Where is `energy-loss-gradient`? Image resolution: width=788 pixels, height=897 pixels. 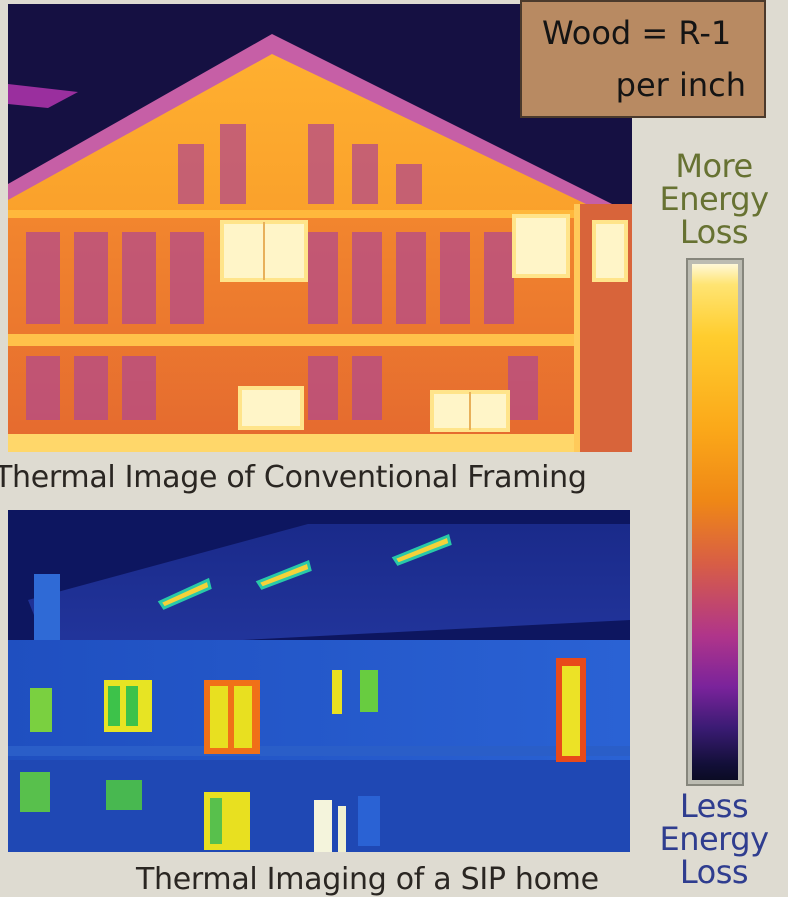
energy-loss-gradient is located at coordinates (715, 522).